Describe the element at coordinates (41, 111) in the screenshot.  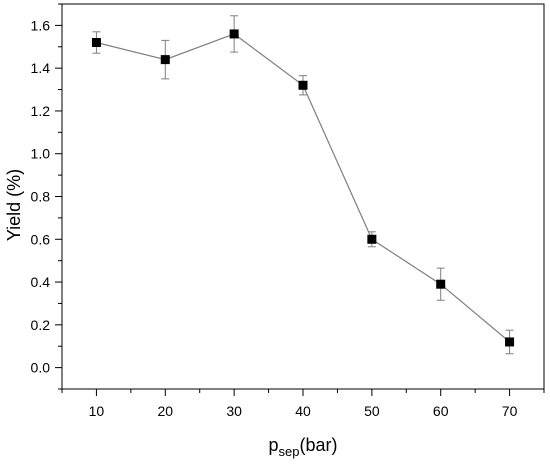
I see `y-tick-label: 1.2` at that location.